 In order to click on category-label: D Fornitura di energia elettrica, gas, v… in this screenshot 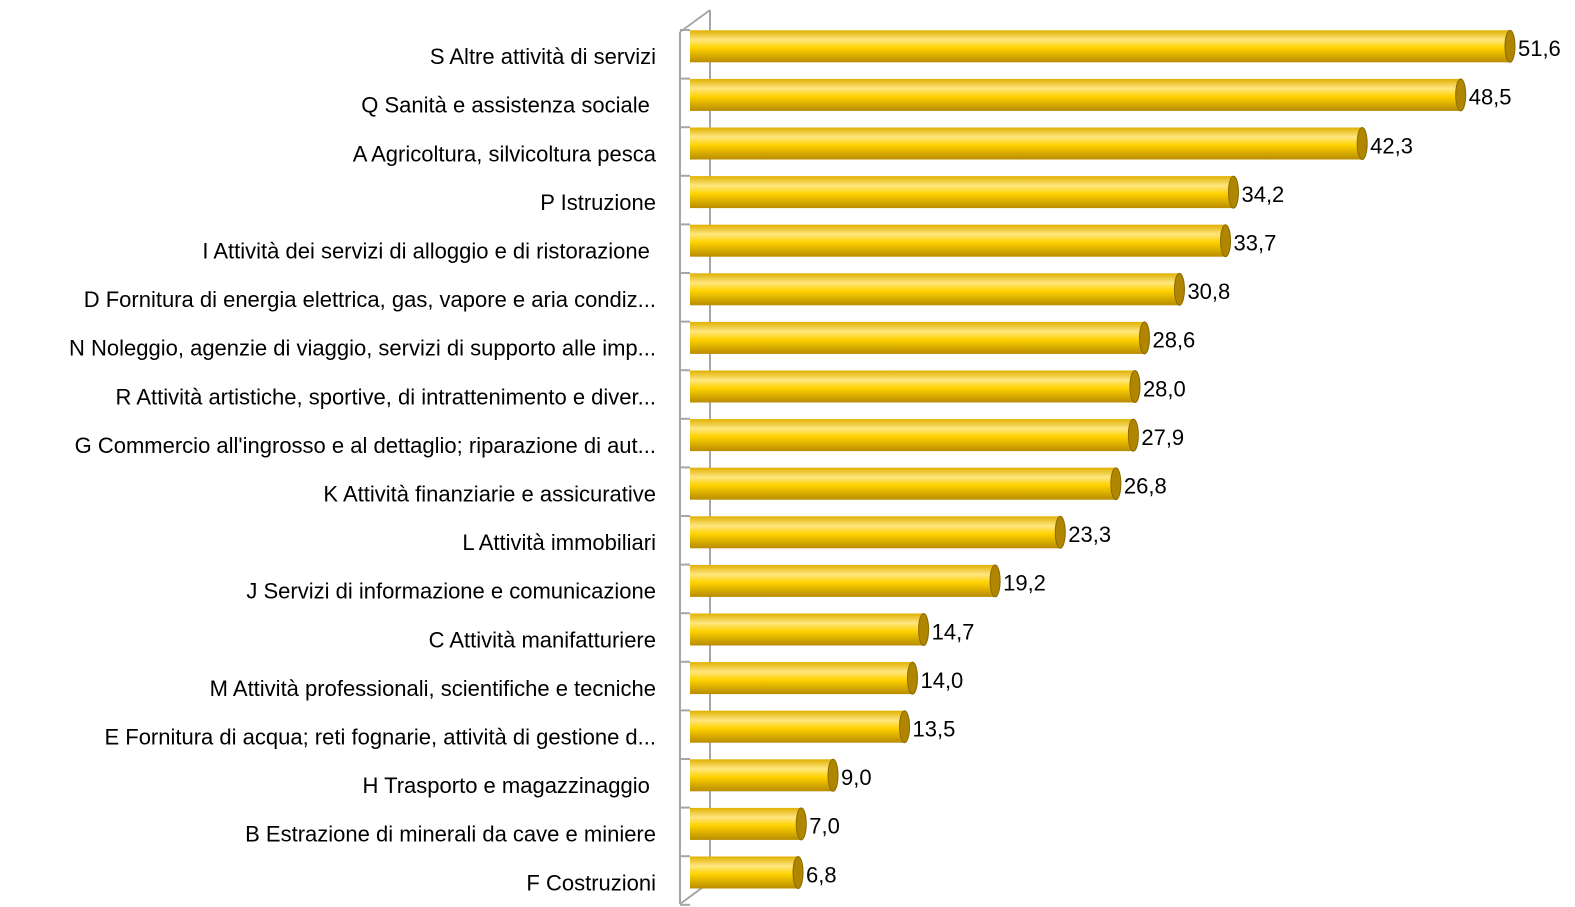, I will do `click(370, 299)`.